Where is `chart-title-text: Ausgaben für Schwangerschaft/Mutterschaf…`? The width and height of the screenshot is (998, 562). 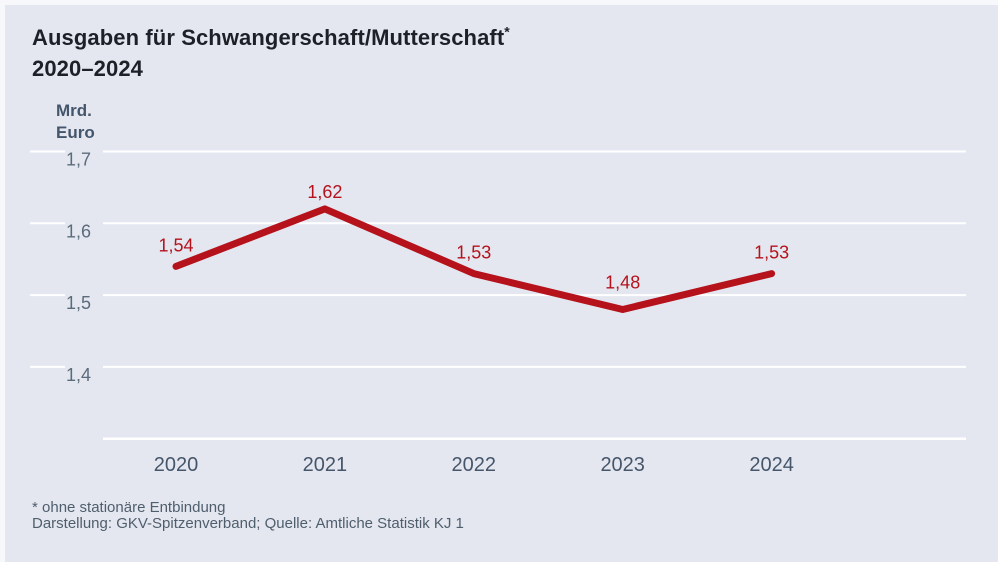
chart-title-text: Ausgaben für Schwangerschaft/Mutterschaf… is located at coordinates (268, 37).